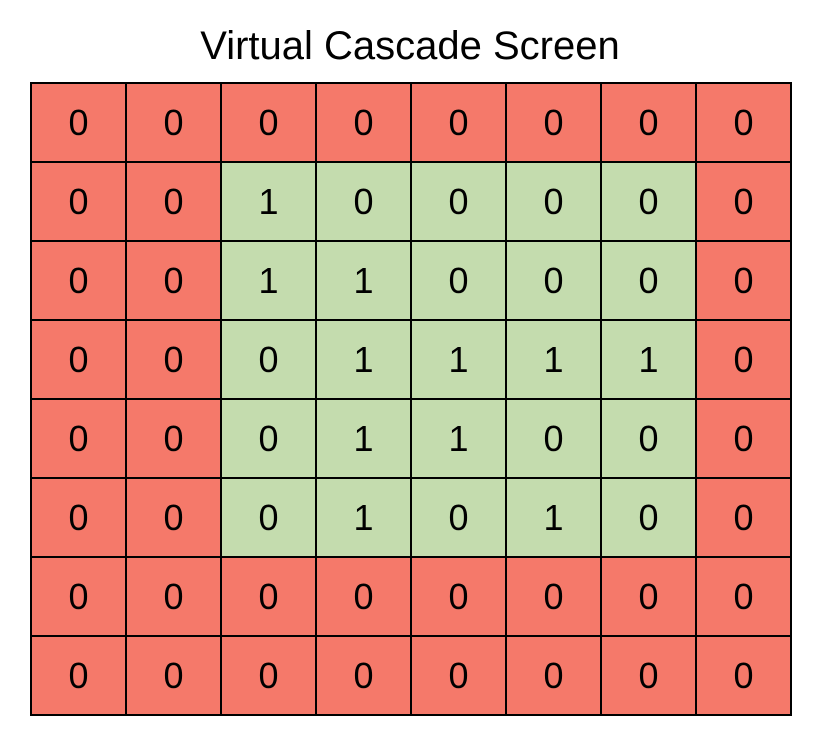 The image size is (820, 748). Describe the element at coordinates (79, 360) in the screenshot. I see `grid-cell-r3-c0: 0` at that location.